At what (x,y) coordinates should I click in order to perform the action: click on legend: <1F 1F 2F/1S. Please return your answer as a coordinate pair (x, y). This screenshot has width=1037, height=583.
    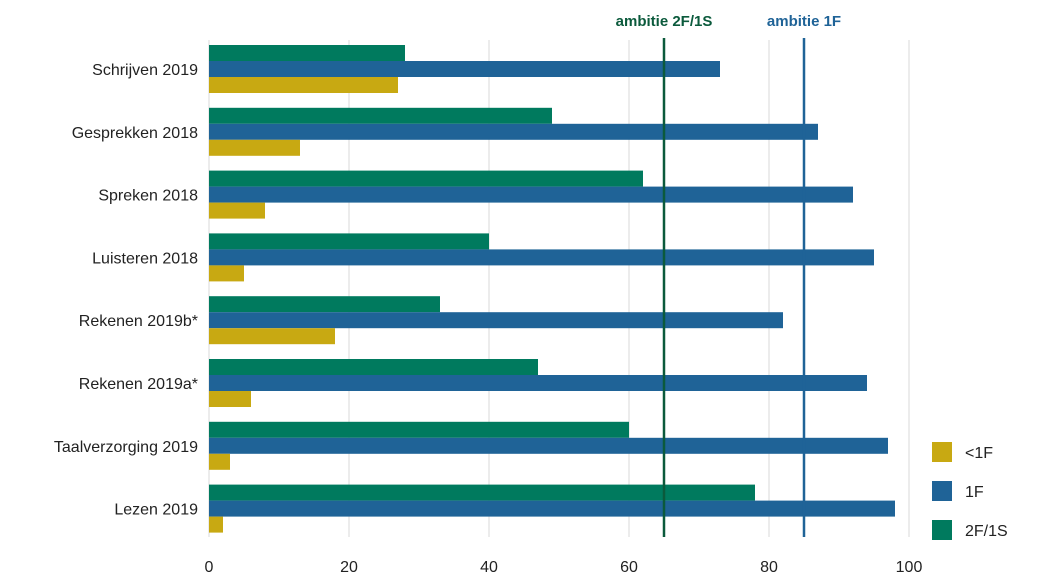
    Looking at the image, I should click on (970, 491).